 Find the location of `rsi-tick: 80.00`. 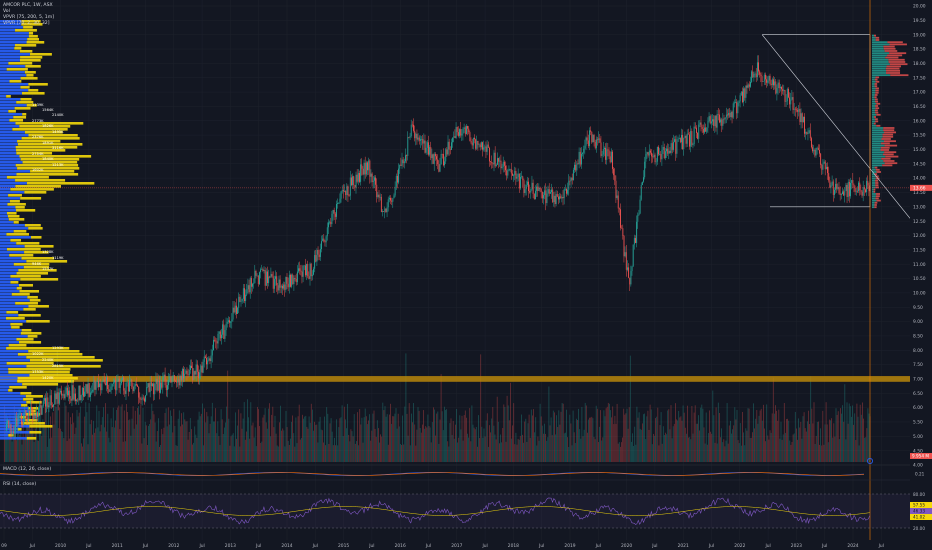

rsi-tick: 80.00 is located at coordinates (919, 494).